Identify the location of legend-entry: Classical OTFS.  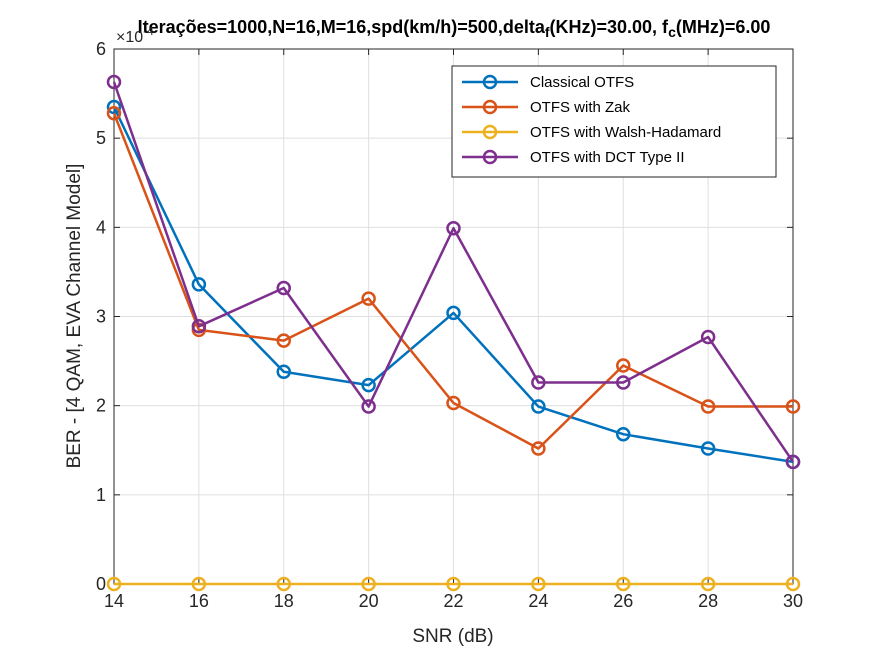
(548, 82).